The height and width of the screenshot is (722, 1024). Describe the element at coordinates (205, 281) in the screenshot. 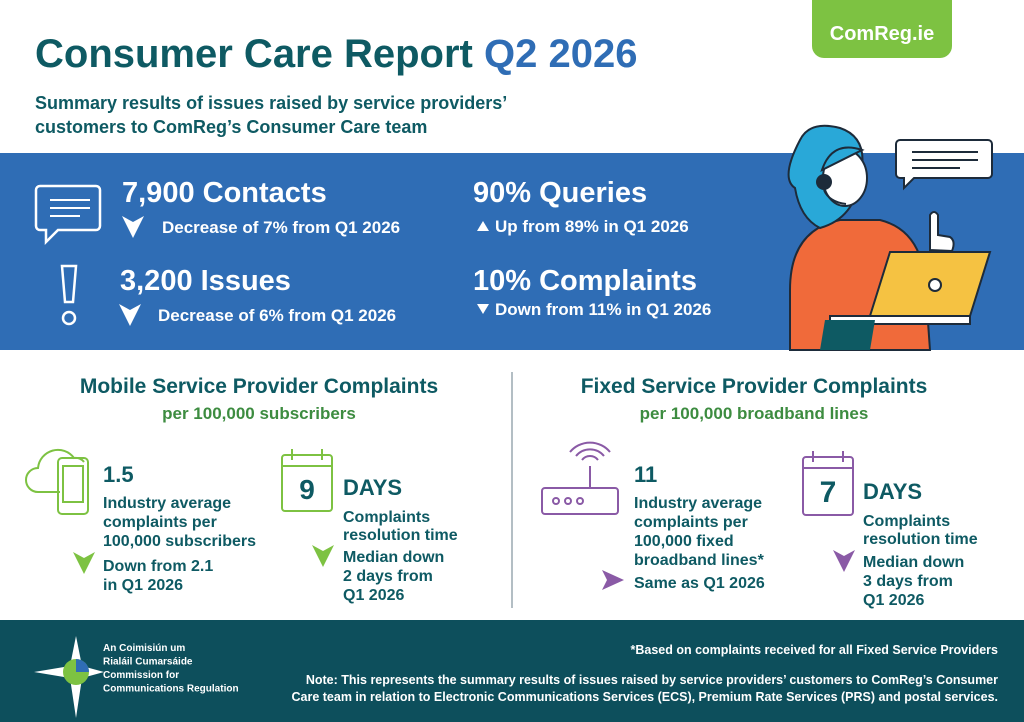

I see `issues-headline: 3,200 Issues` at that location.